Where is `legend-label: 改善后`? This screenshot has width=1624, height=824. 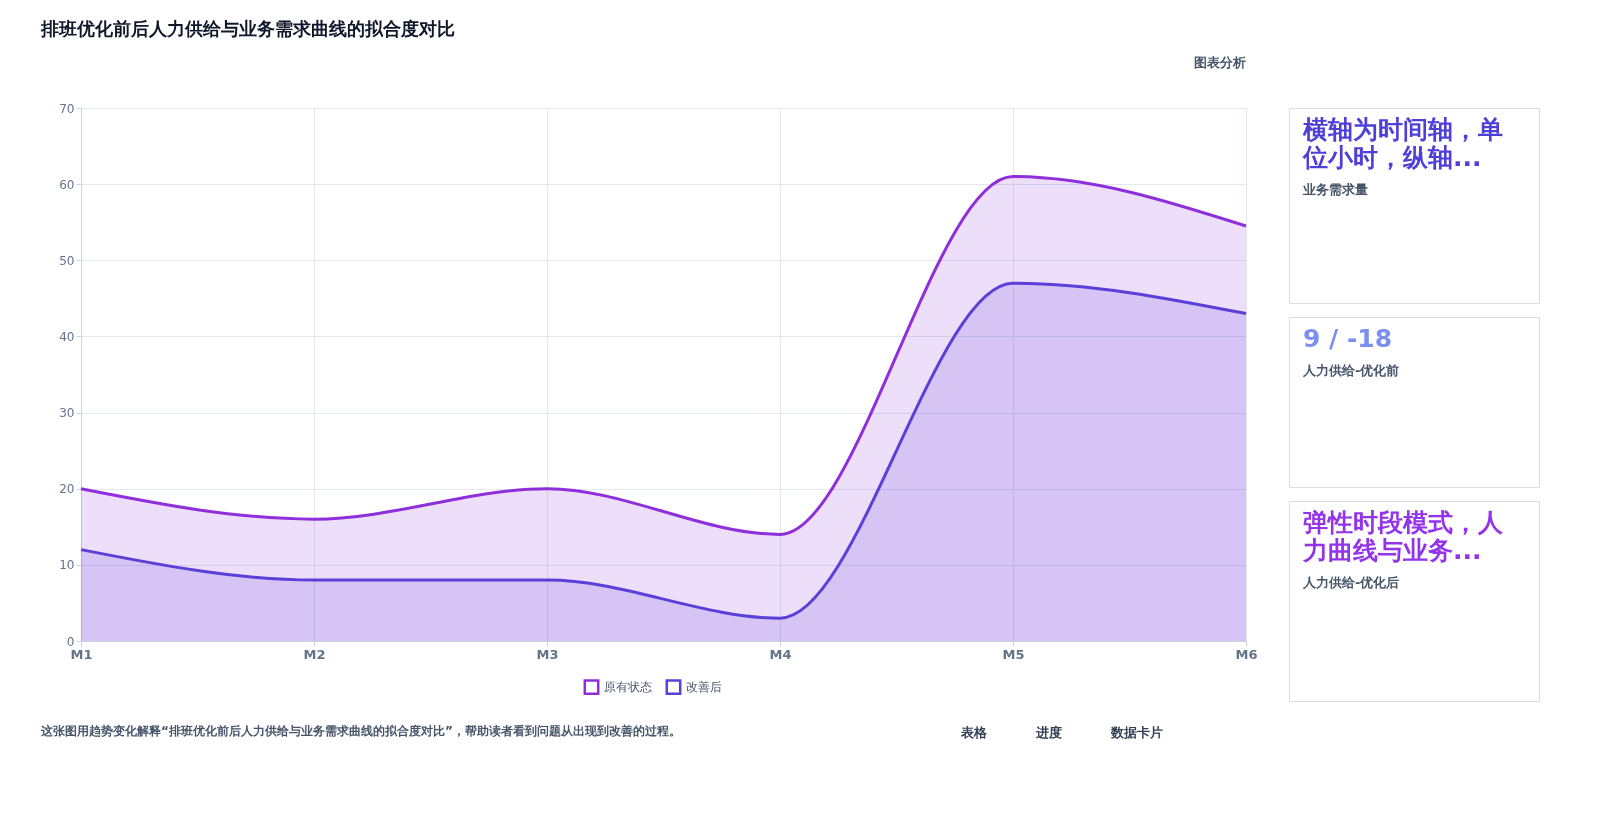
legend-label: 改善后 is located at coordinates (703, 687).